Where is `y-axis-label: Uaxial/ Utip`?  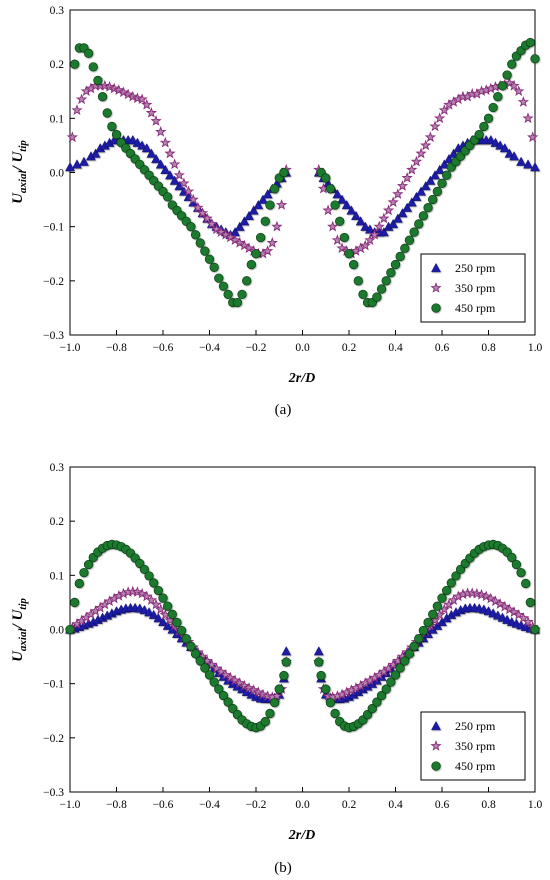 y-axis-label: Uaxial/ Utip is located at coordinates (19, 172).